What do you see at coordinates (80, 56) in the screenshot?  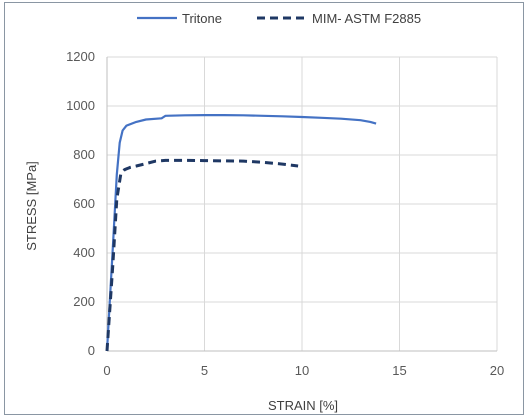 I see `y-tick-label: 1200` at bounding box center [80, 56].